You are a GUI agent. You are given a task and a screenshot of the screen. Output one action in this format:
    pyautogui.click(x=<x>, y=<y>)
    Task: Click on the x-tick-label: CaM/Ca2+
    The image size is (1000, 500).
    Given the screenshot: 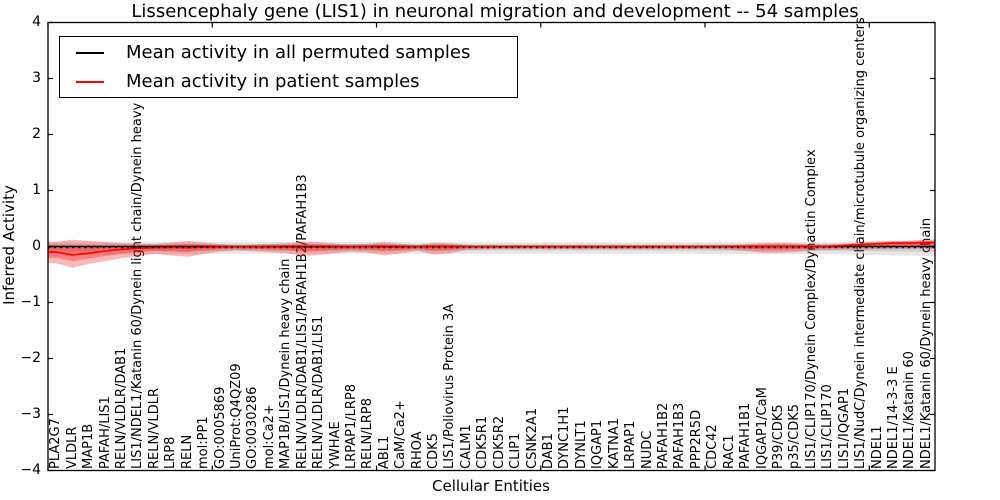 What is the action you would take?
    pyautogui.click(x=401, y=434)
    